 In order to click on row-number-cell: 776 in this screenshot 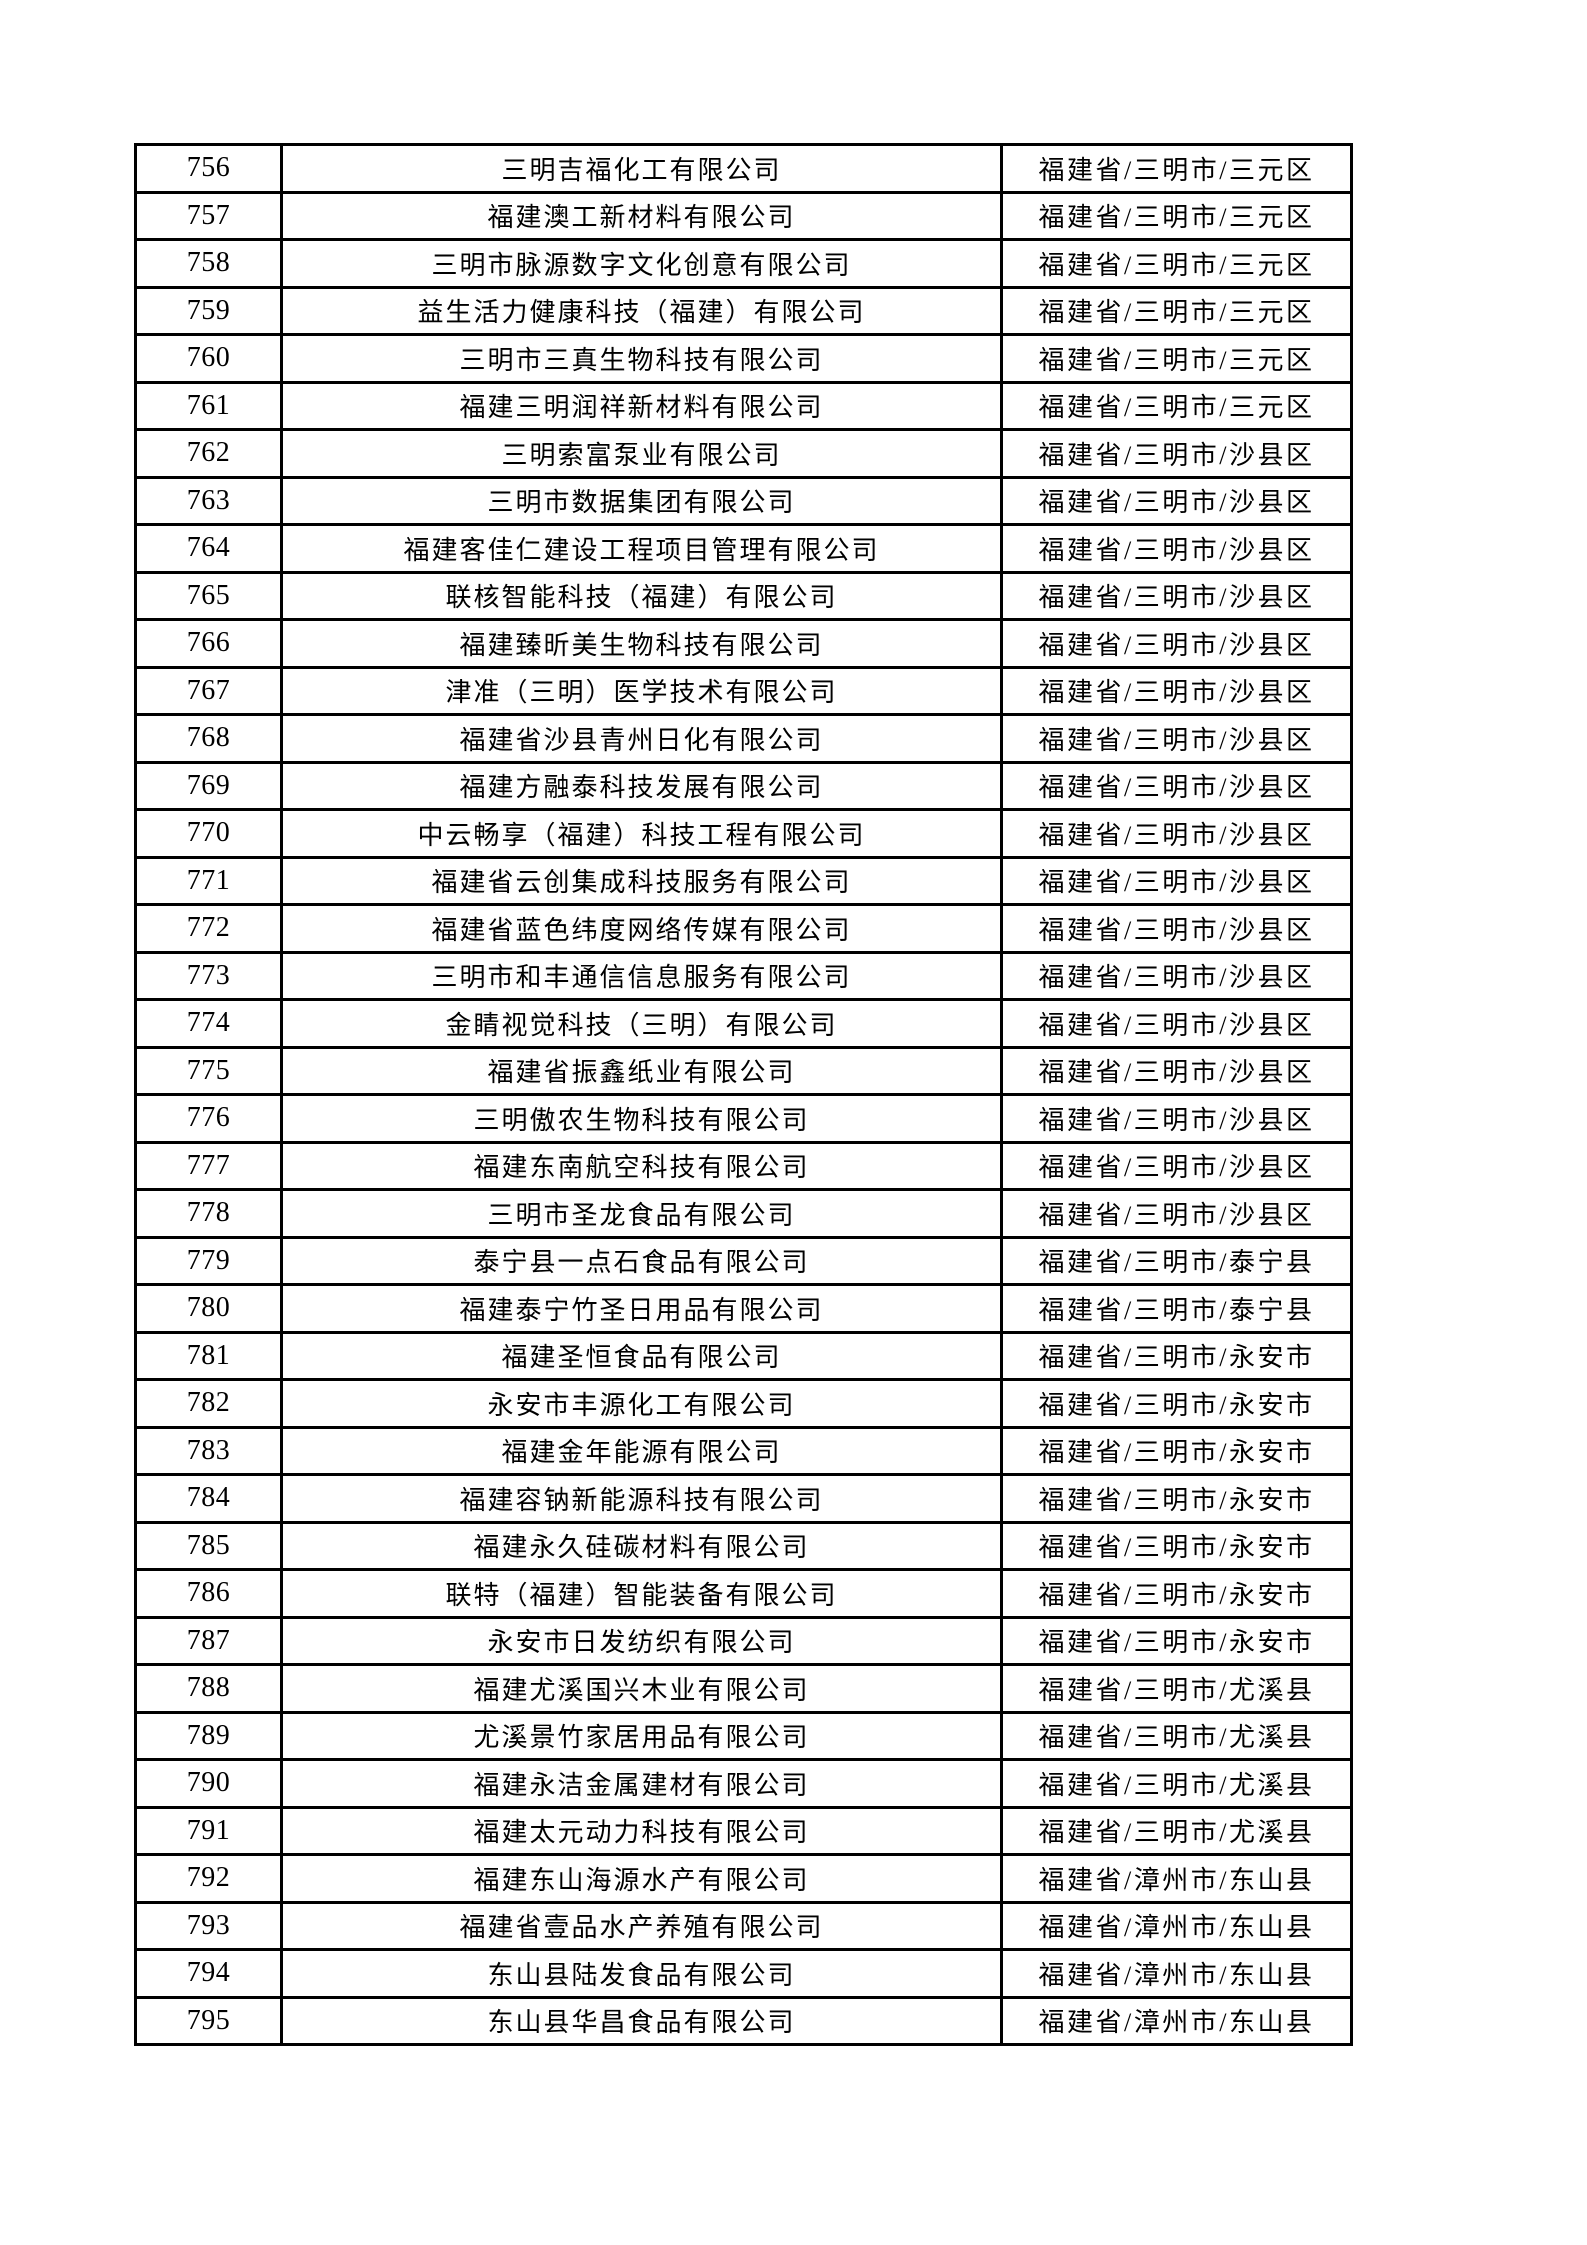, I will do `click(208, 1118)`.